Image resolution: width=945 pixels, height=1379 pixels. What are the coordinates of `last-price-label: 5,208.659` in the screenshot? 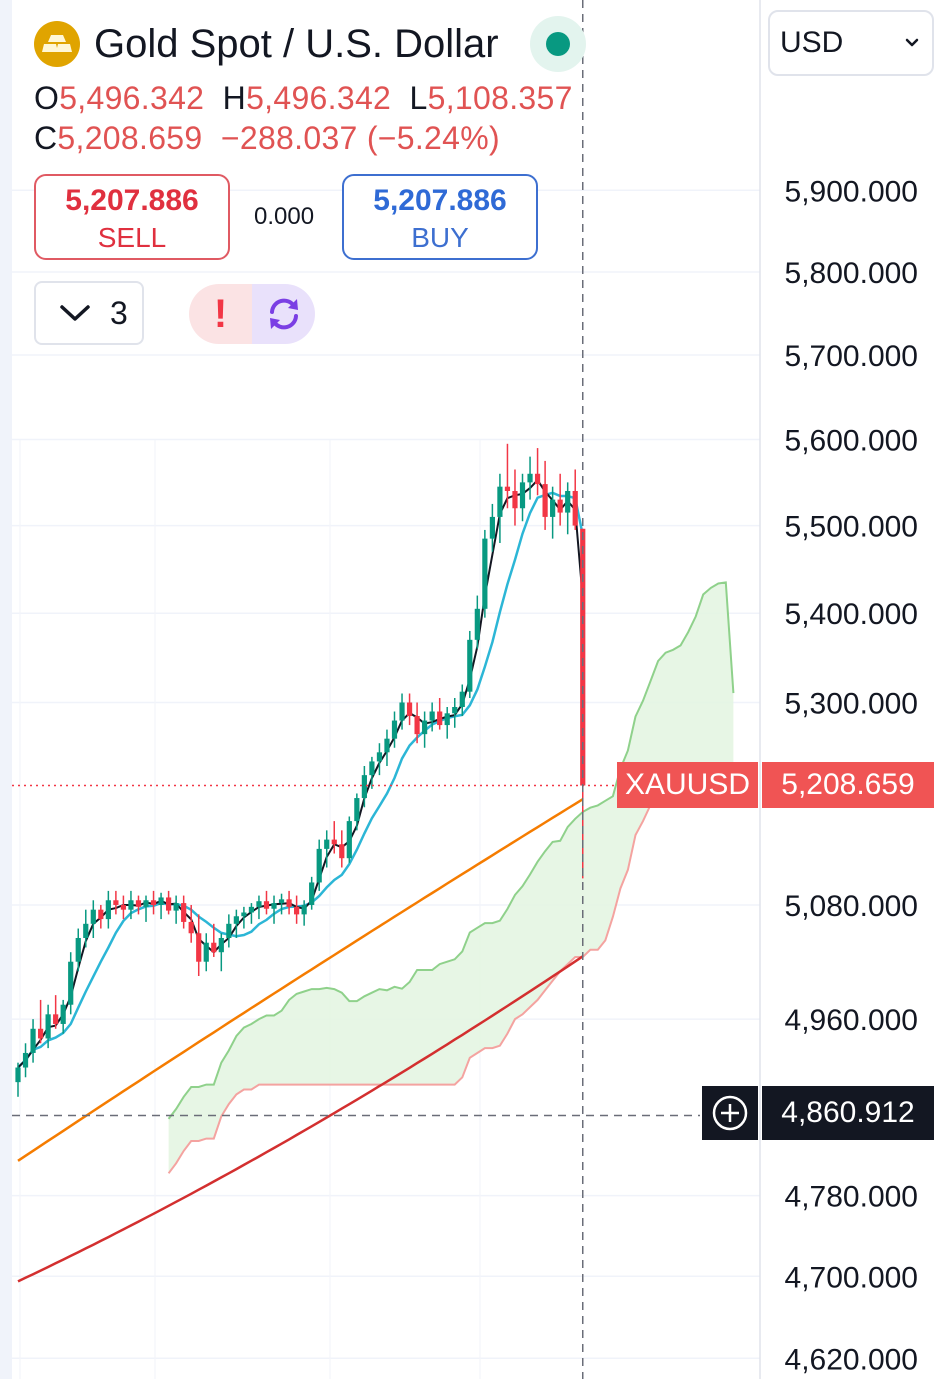 It's located at (848, 785).